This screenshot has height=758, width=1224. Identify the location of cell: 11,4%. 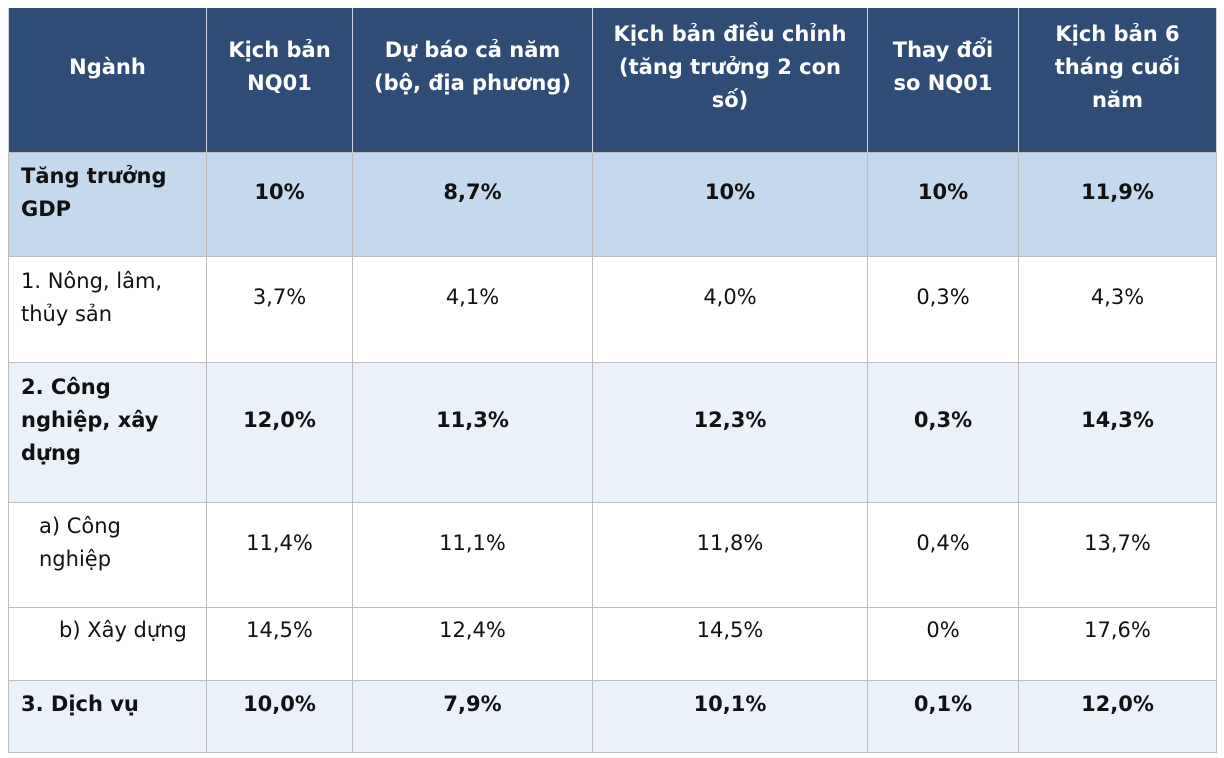
(279, 555).